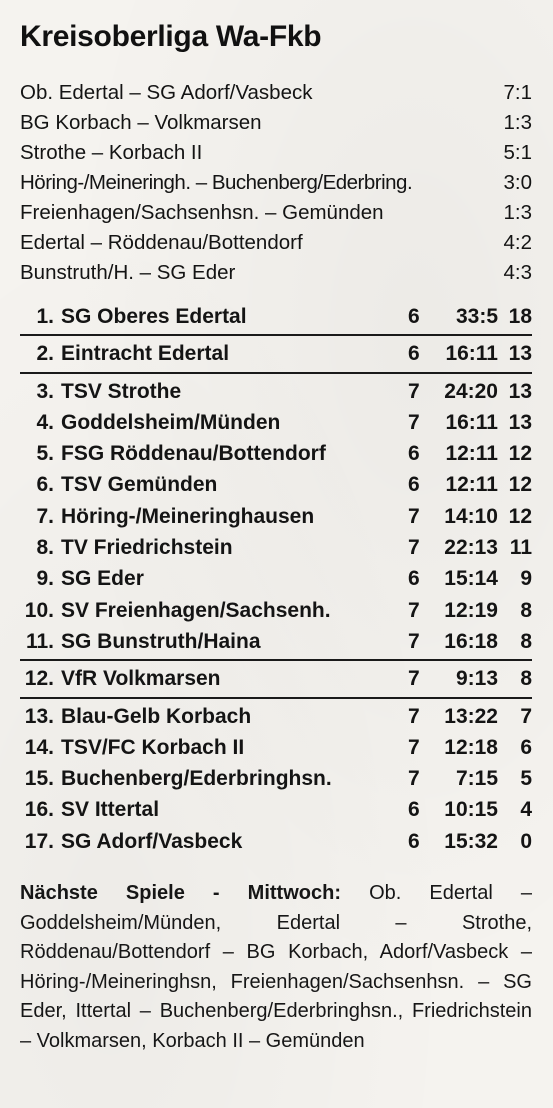  I want to click on result-score: 4:3, so click(518, 272).